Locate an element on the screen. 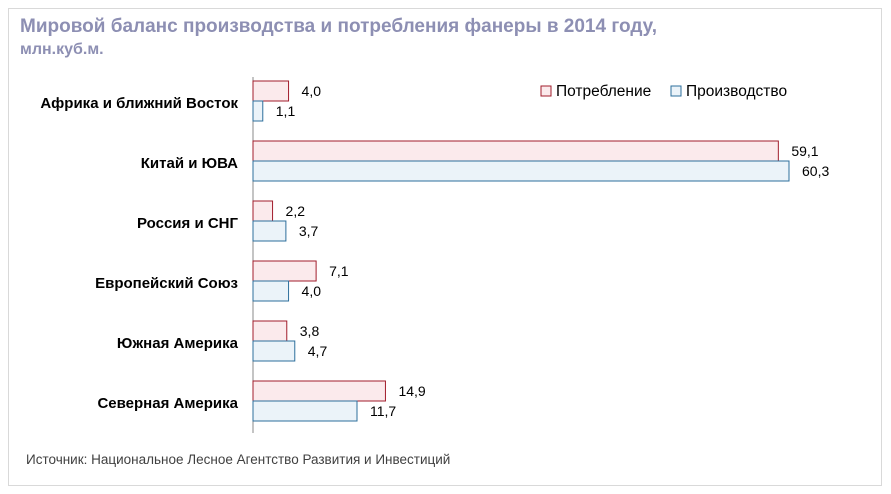 The height and width of the screenshot is (494, 891). data-label: 60,3 is located at coordinates (815, 171).